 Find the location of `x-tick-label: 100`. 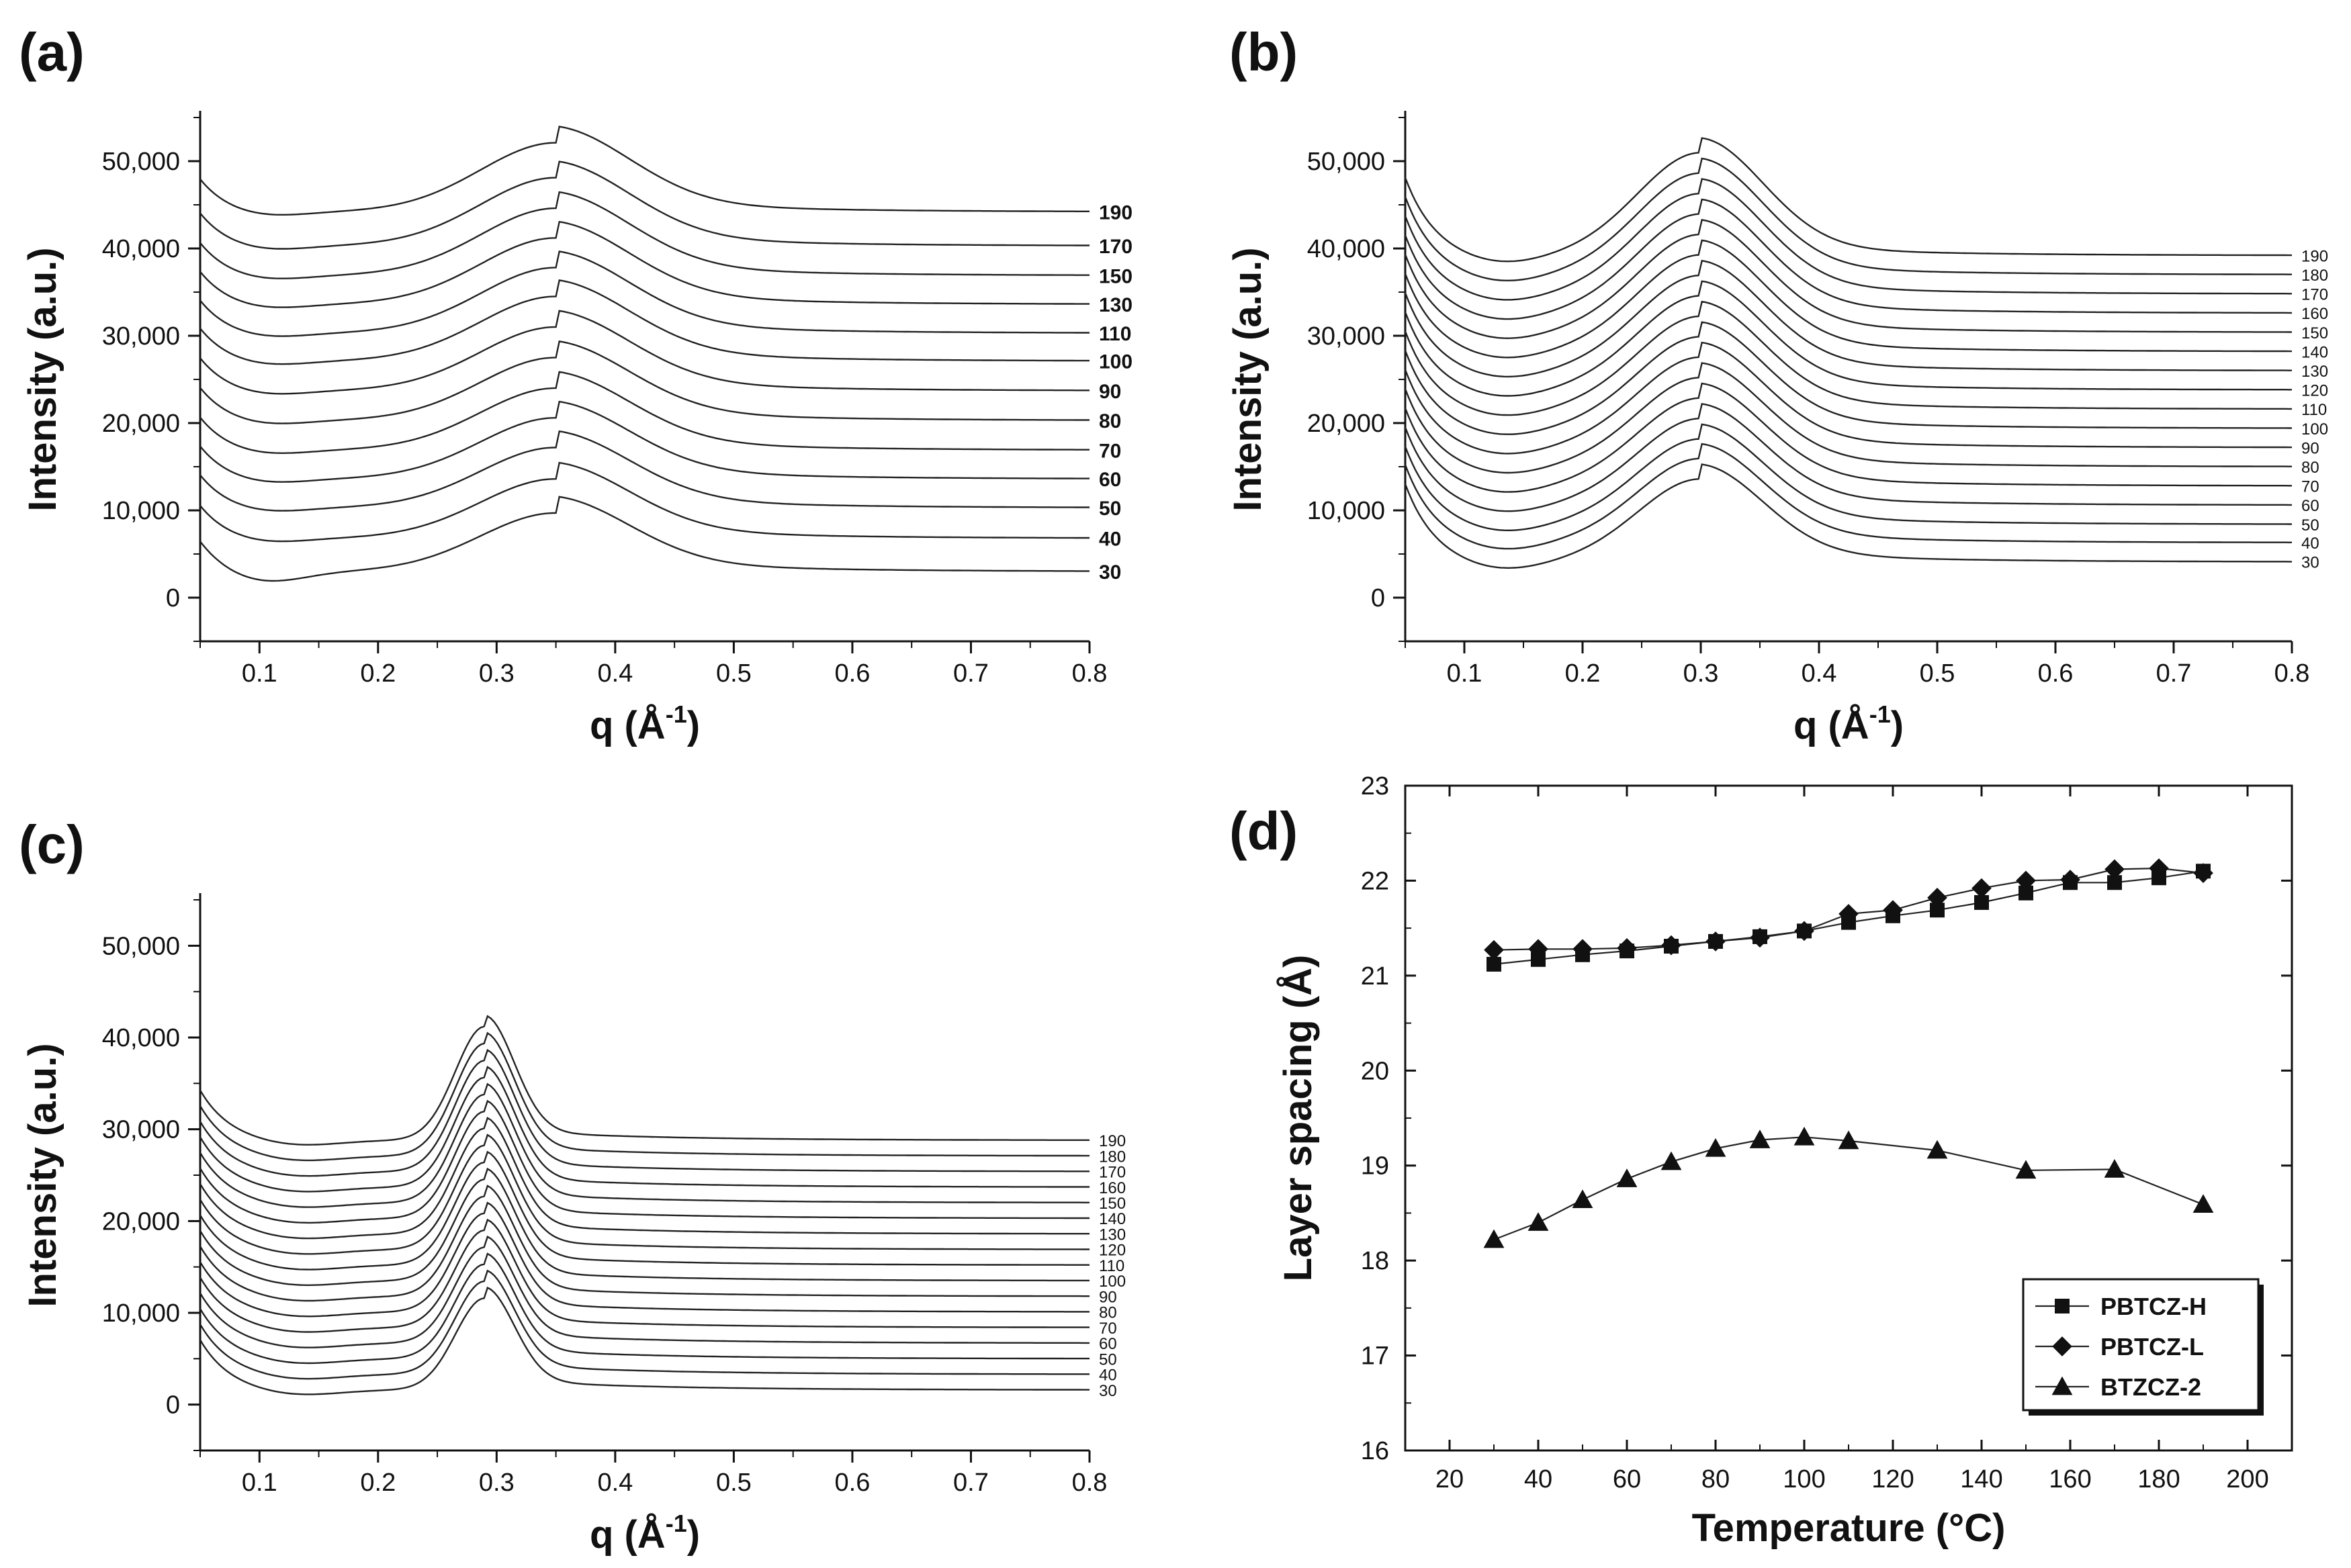

x-tick-label: 100 is located at coordinates (1804, 1479).